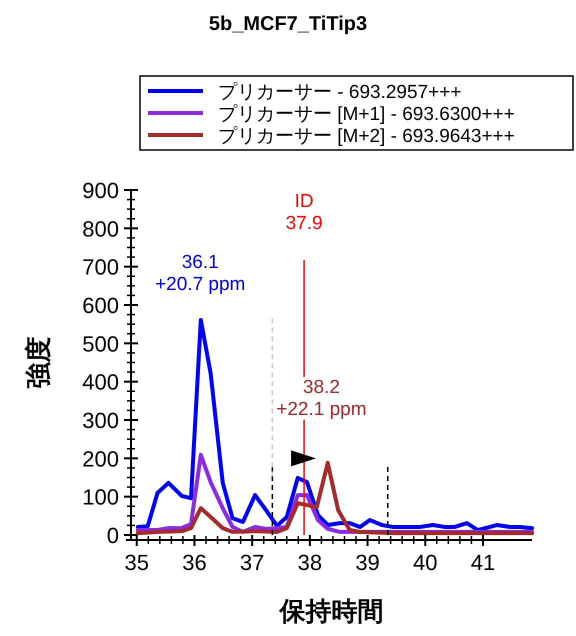 This screenshot has width=576, height=636. What do you see at coordinates (194, 562) in the screenshot?
I see `x-tick-label: 36` at bounding box center [194, 562].